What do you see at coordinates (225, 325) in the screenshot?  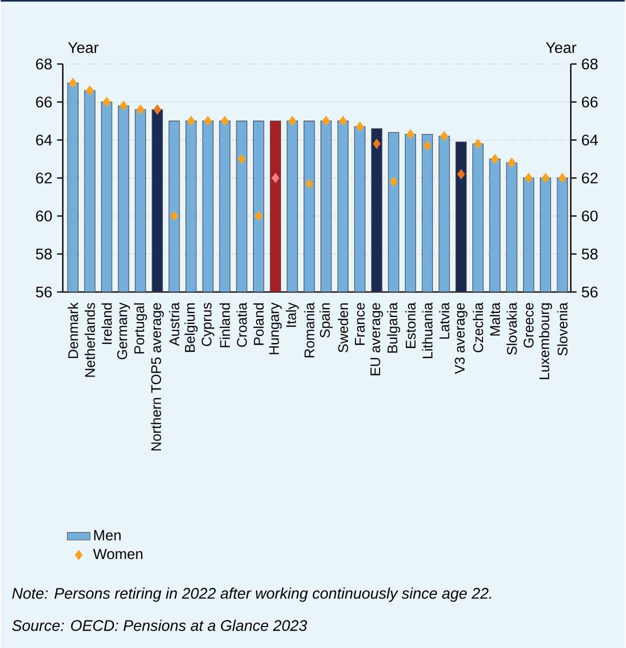 I see `x-tick-label: Finland` at bounding box center [225, 325].